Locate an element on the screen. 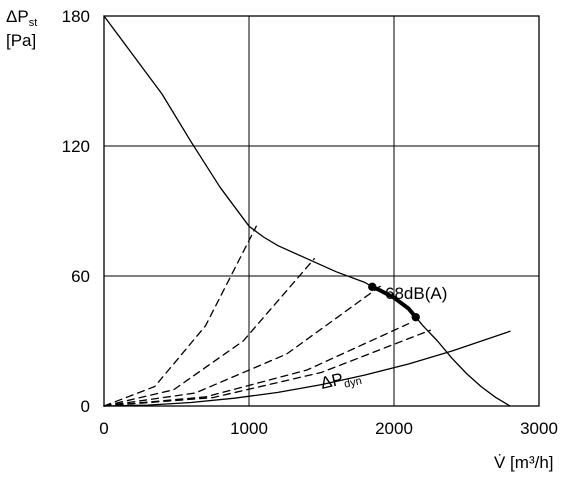  x-tick-label-1: 1000 is located at coordinates (249, 428).